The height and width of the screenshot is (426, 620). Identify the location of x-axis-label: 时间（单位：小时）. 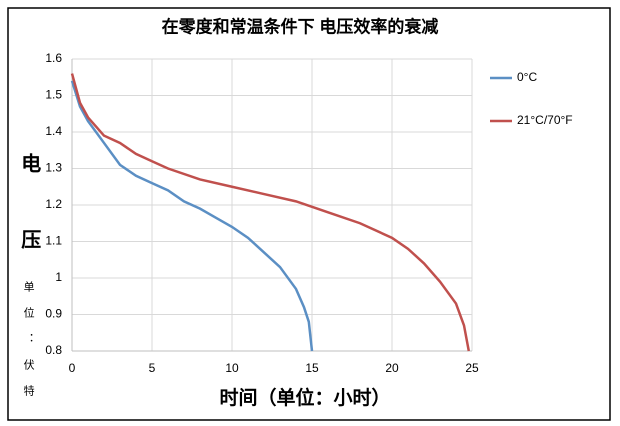
(304, 397).